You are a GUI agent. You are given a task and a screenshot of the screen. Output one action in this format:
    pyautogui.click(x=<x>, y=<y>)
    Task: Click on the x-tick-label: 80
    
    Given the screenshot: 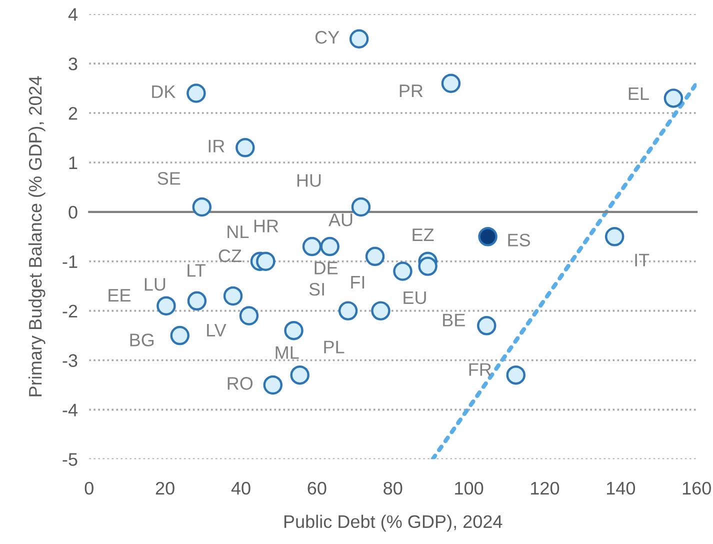 What is the action you would take?
    pyautogui.click(x=393, y=488)
    